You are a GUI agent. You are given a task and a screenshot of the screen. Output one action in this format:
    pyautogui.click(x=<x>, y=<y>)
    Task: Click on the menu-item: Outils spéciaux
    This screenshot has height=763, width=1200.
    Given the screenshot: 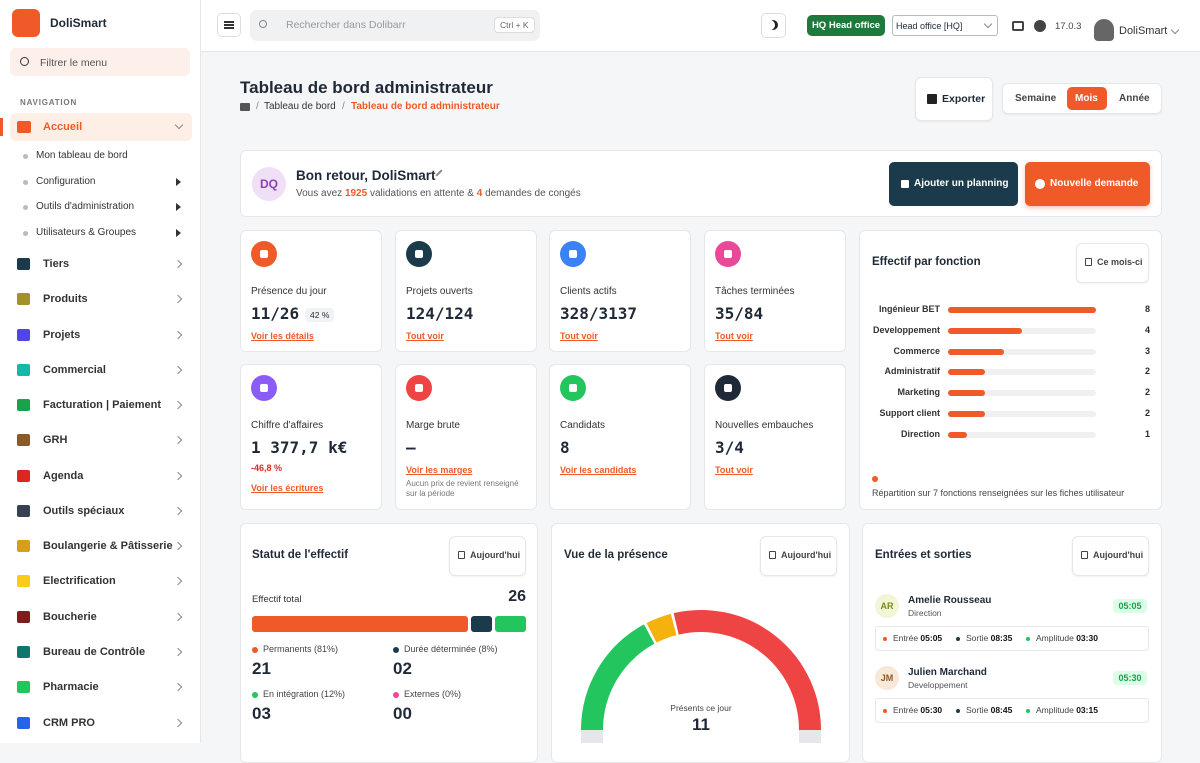 What is the action you would take?
    pyautogui.click(x=84, y=510)
    